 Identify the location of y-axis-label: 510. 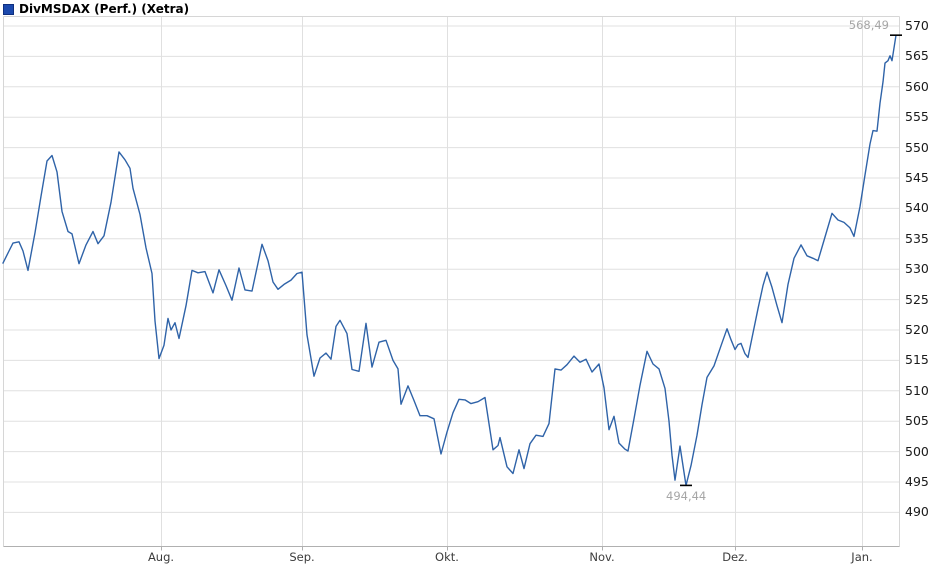
(917, 390).